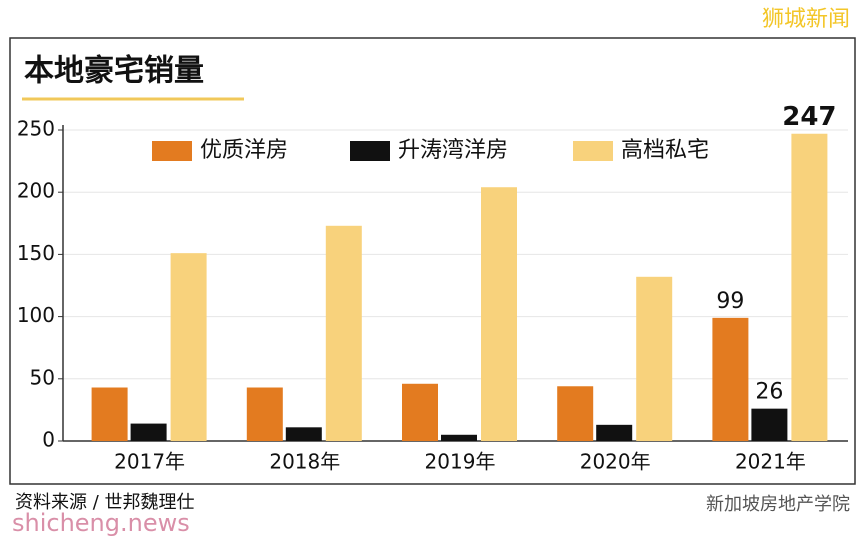 The image size is (865, 541). I want to click on x-tick-label: 2019年, so click(460, 462).